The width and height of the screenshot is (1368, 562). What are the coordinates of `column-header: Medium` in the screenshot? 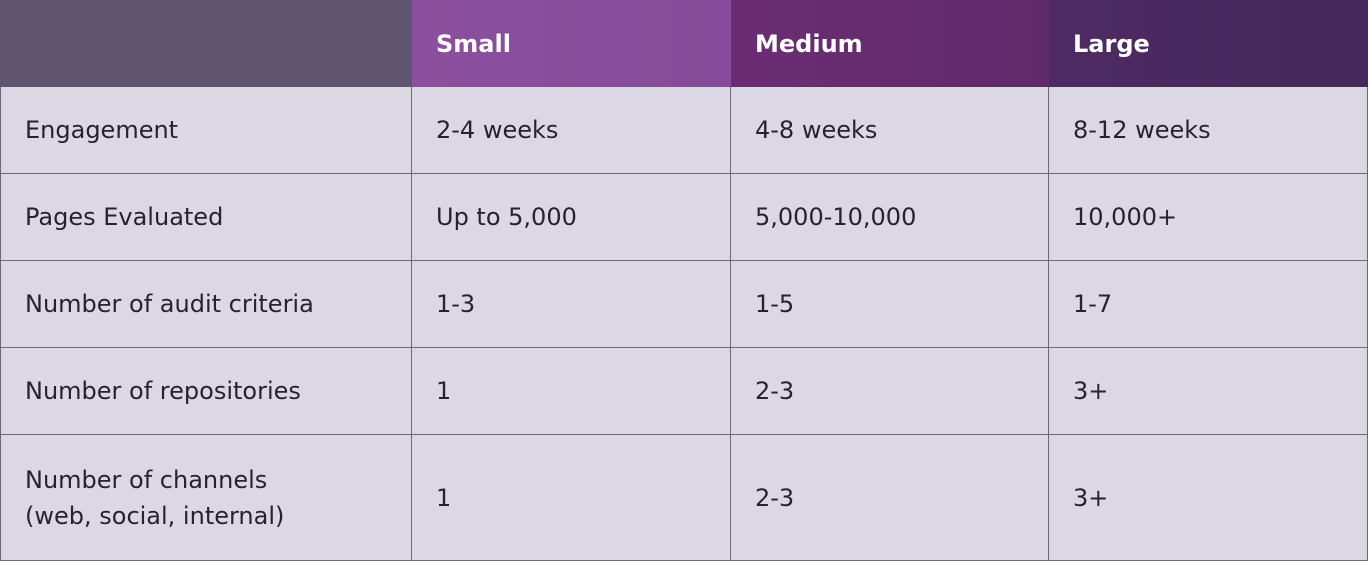 It's located at (890, 43).